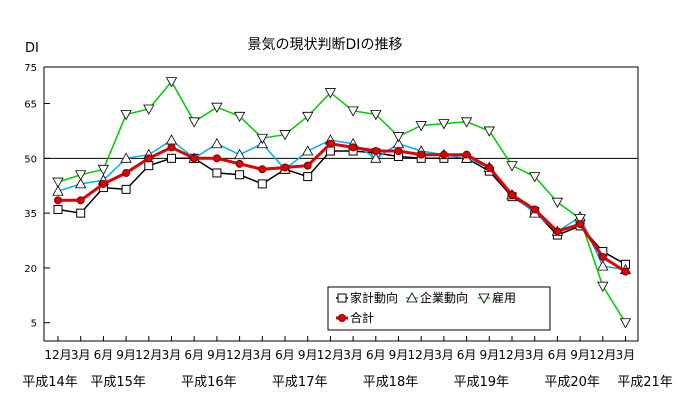 Image resolution: width=677 pixels, height=412 pixels. I want to click on legend-box, so click(439, 308).